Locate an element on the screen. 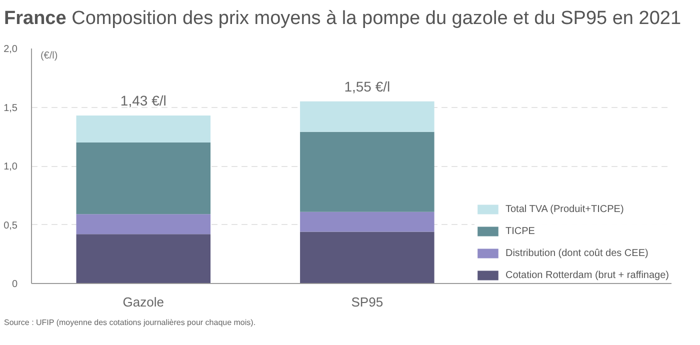  source-note: Source : UFIP (moyenne des cotations journalières pour chaque mois). is located at coordinates (130, 322).